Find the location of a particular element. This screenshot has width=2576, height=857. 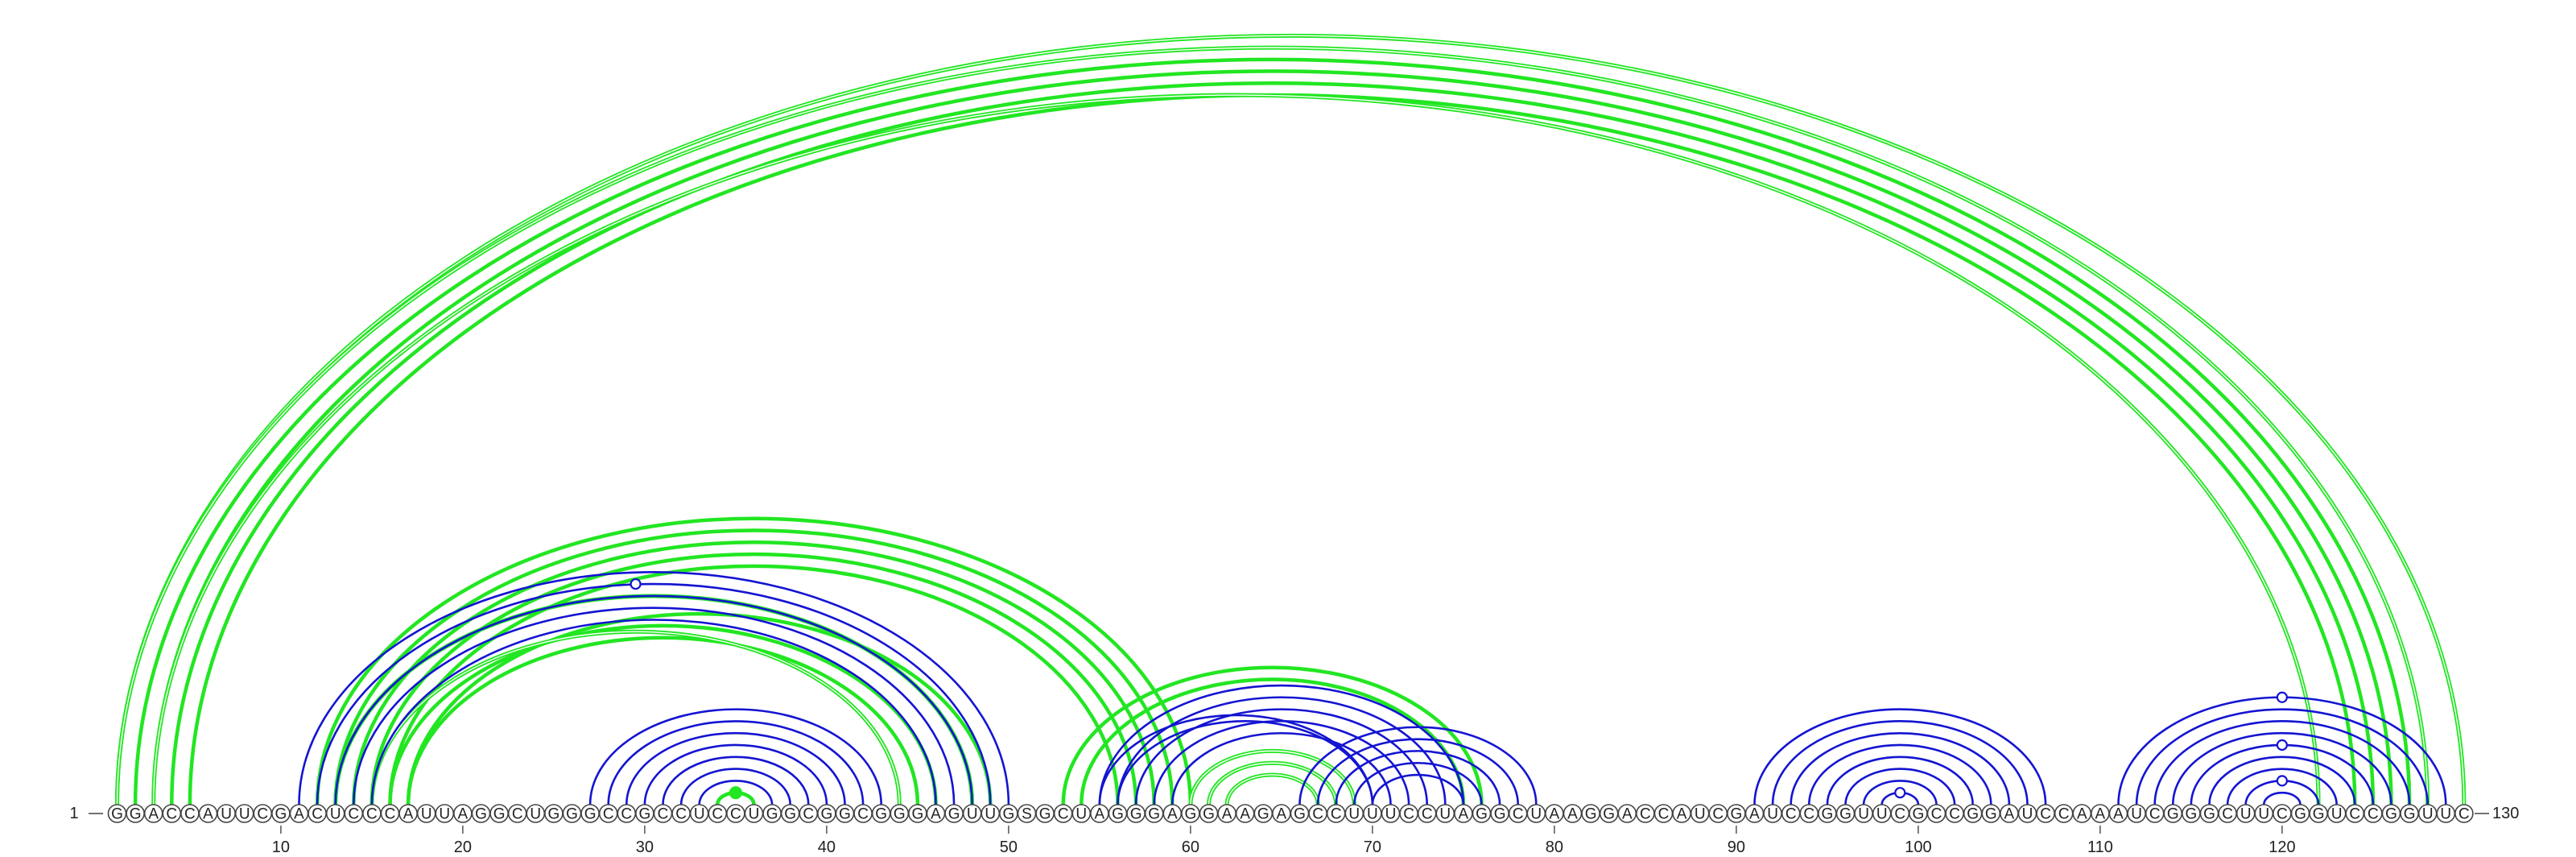

tick-label: 100 is located at coordinates (1918, 847).